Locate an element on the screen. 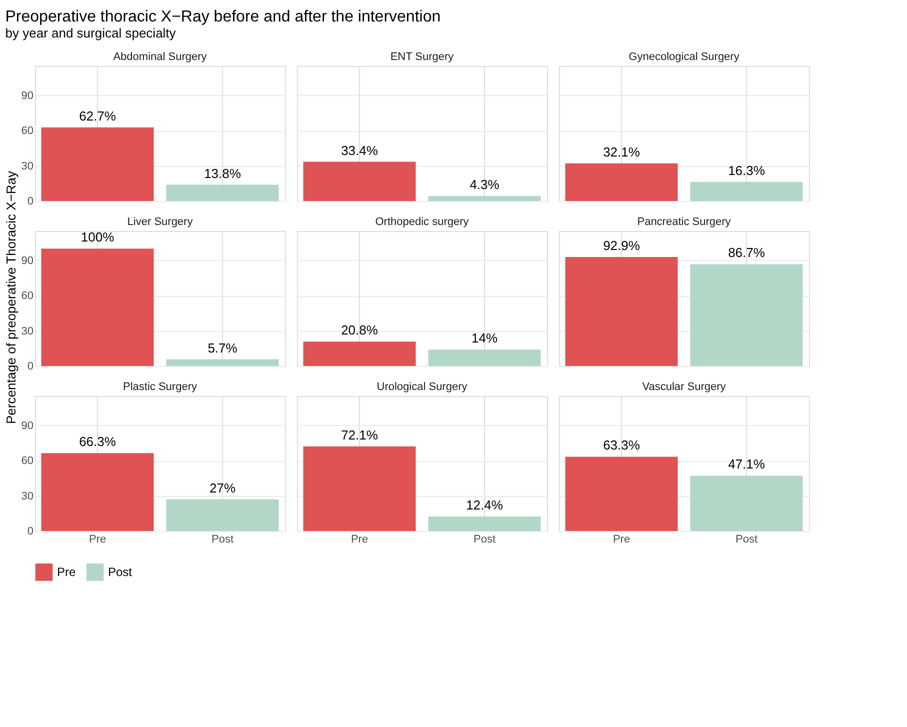 The image size is (907, 727). data-label: 62.7% is located at coordinates (97, 116).